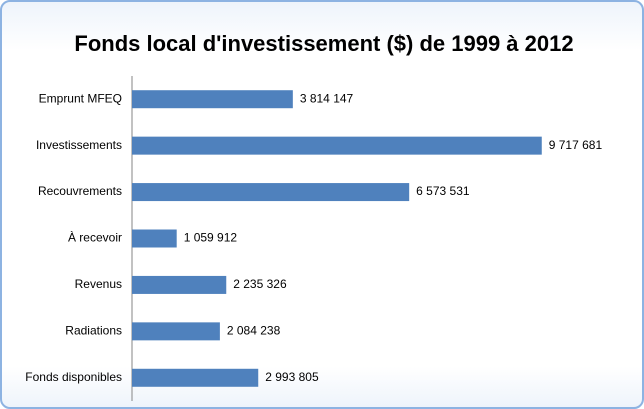  Describe the element at coordinates (260, 284) in the screenshot. I see `data-label: 2 235 326` at that location.